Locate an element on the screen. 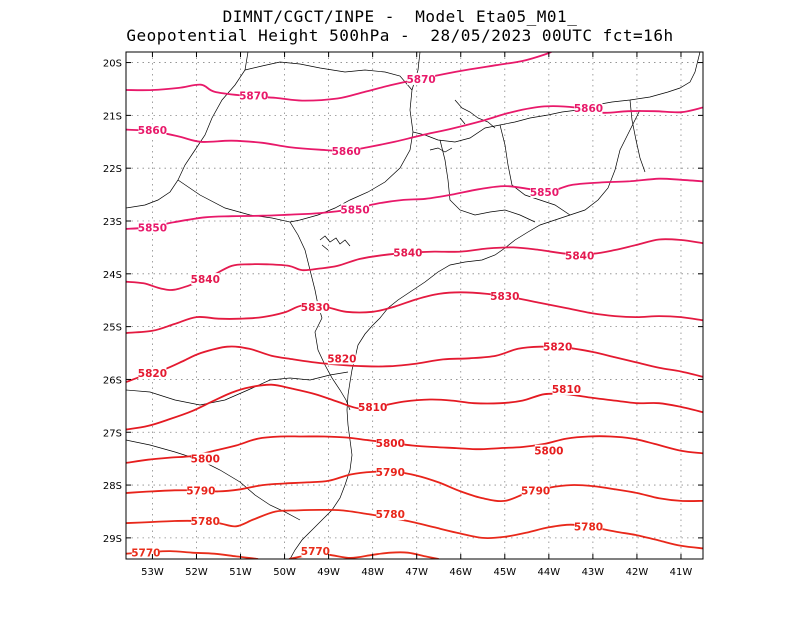 The height and width of the screenshot is (618, 800). lon-tick-label: 48W is located at coordinates (372, 572).